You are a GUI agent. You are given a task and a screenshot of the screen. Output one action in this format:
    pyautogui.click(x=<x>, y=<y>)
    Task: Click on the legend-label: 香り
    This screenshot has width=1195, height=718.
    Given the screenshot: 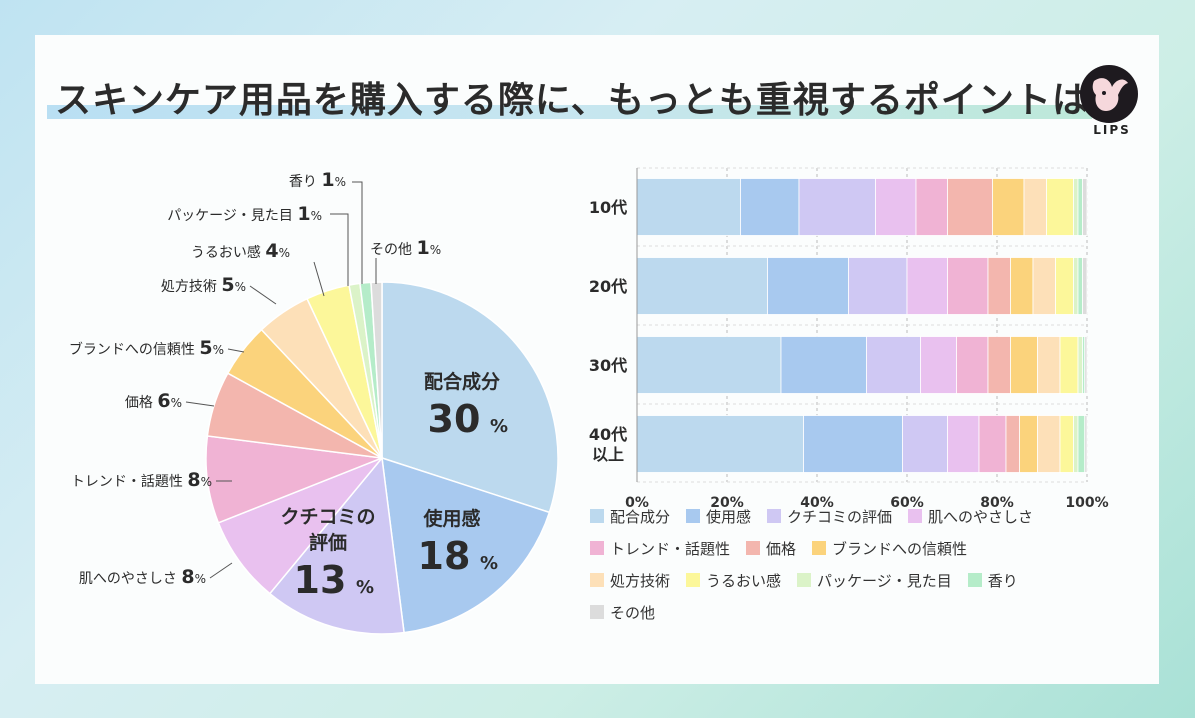 What is the action you would take?
    pyautogui.click(x=1002, y=580)
    